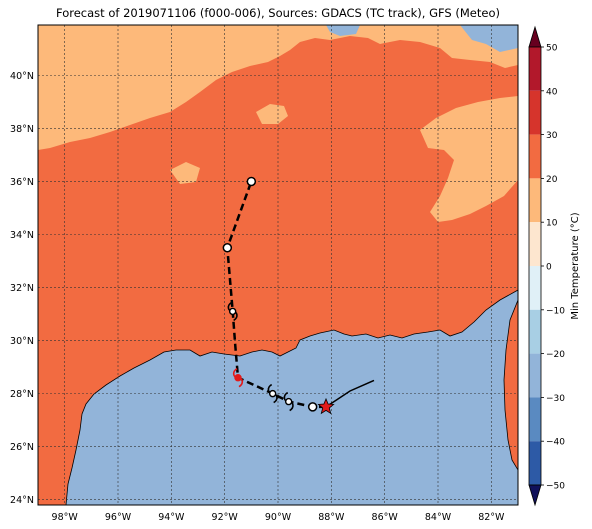 The width and height of the screenshot is (592, 529). Describe the element at coordinates (552, 136) in the screenshot. I see `colorbar-tick-label: 30` at that location.